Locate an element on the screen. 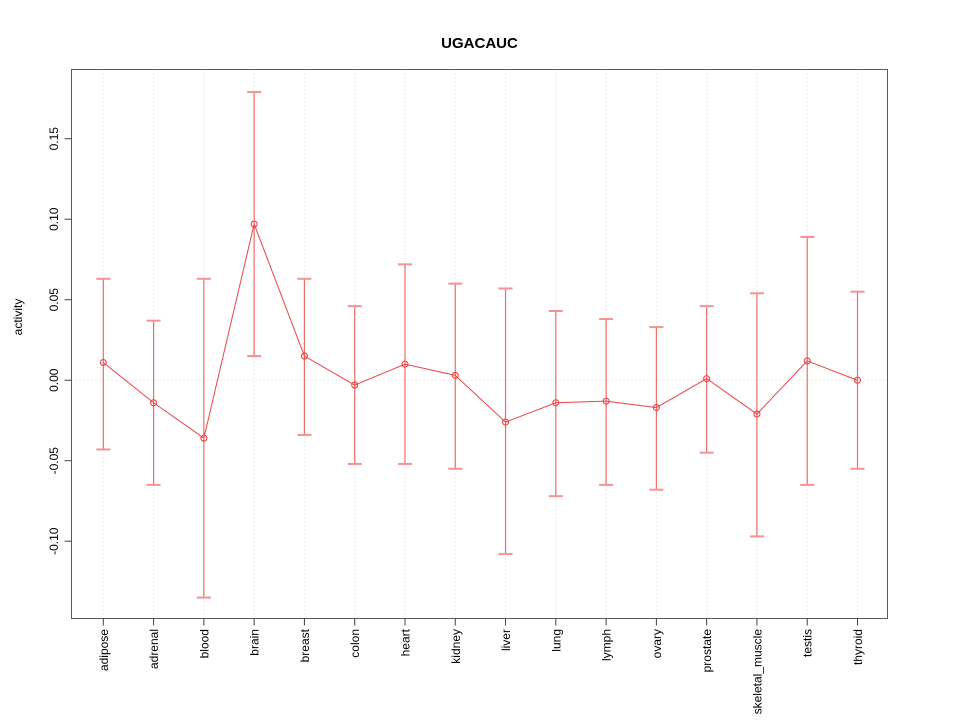  y-tick-label: -0.05 is located at coordinates (54, 461).